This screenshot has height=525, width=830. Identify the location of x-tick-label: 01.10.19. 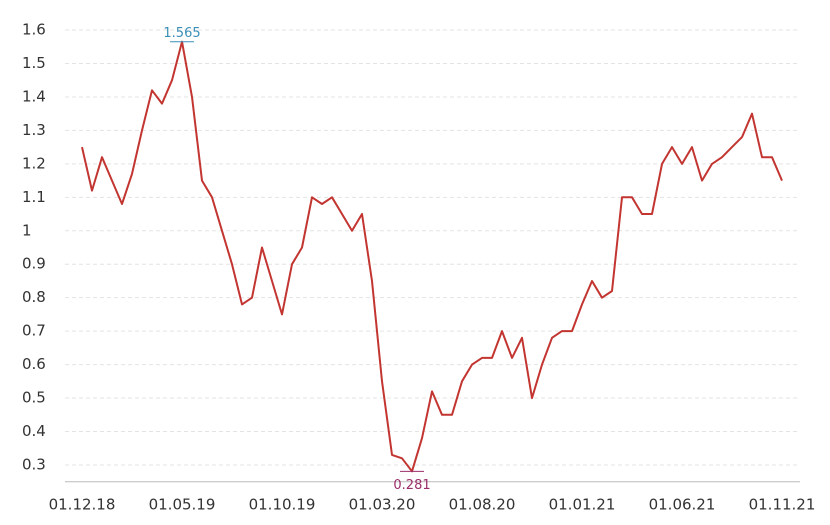
(282, 505).